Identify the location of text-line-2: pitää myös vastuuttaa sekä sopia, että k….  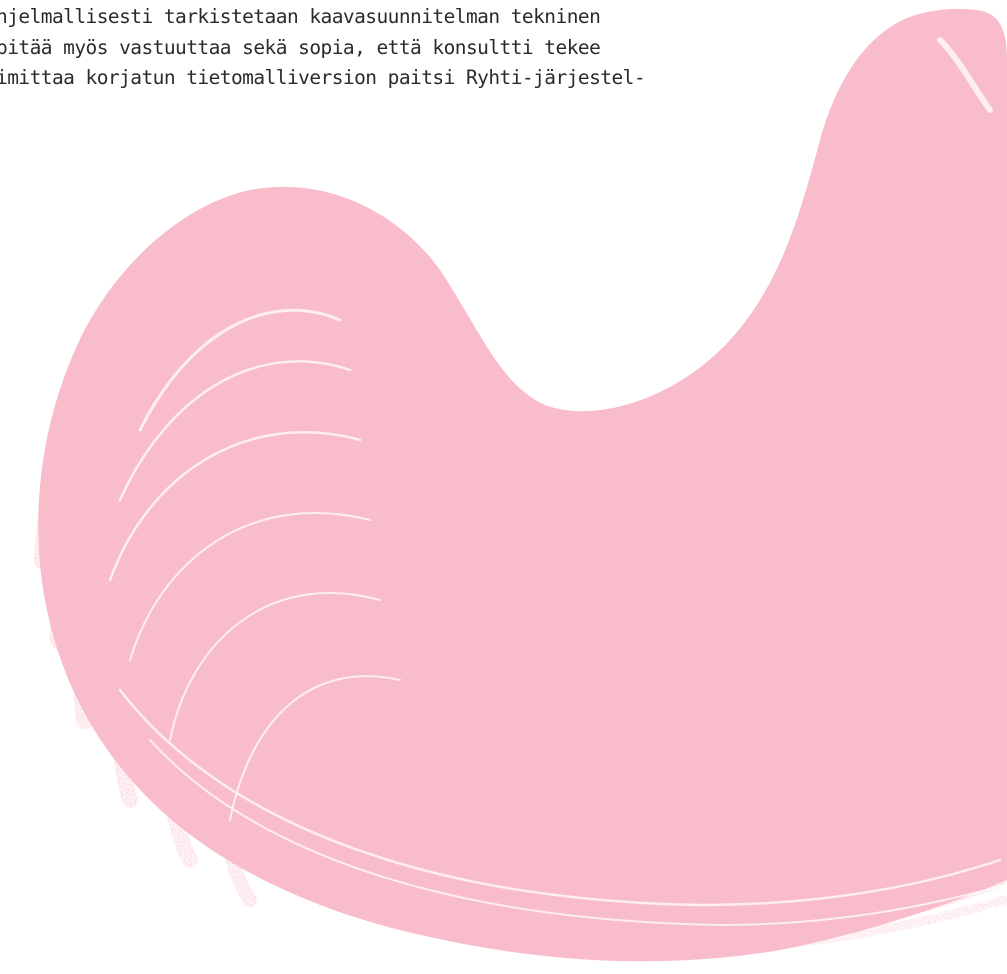
(300, 47).